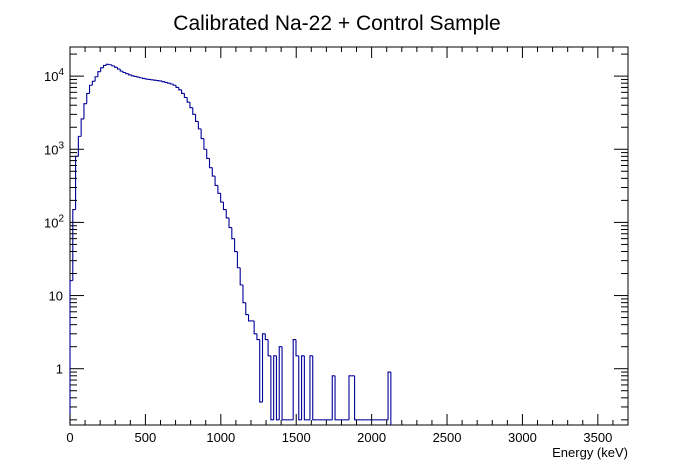 This screenshot has width=696, height=474. I want to click on x-tick-label: 0, so click(69, 437).